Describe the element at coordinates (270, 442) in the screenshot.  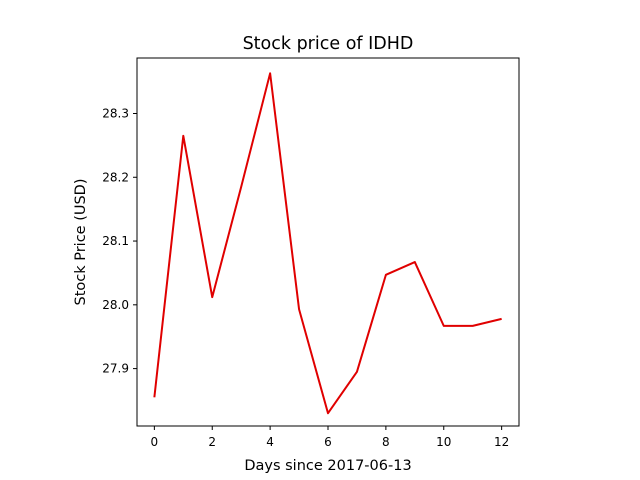
I see `x-tick-label: 4` at that location.